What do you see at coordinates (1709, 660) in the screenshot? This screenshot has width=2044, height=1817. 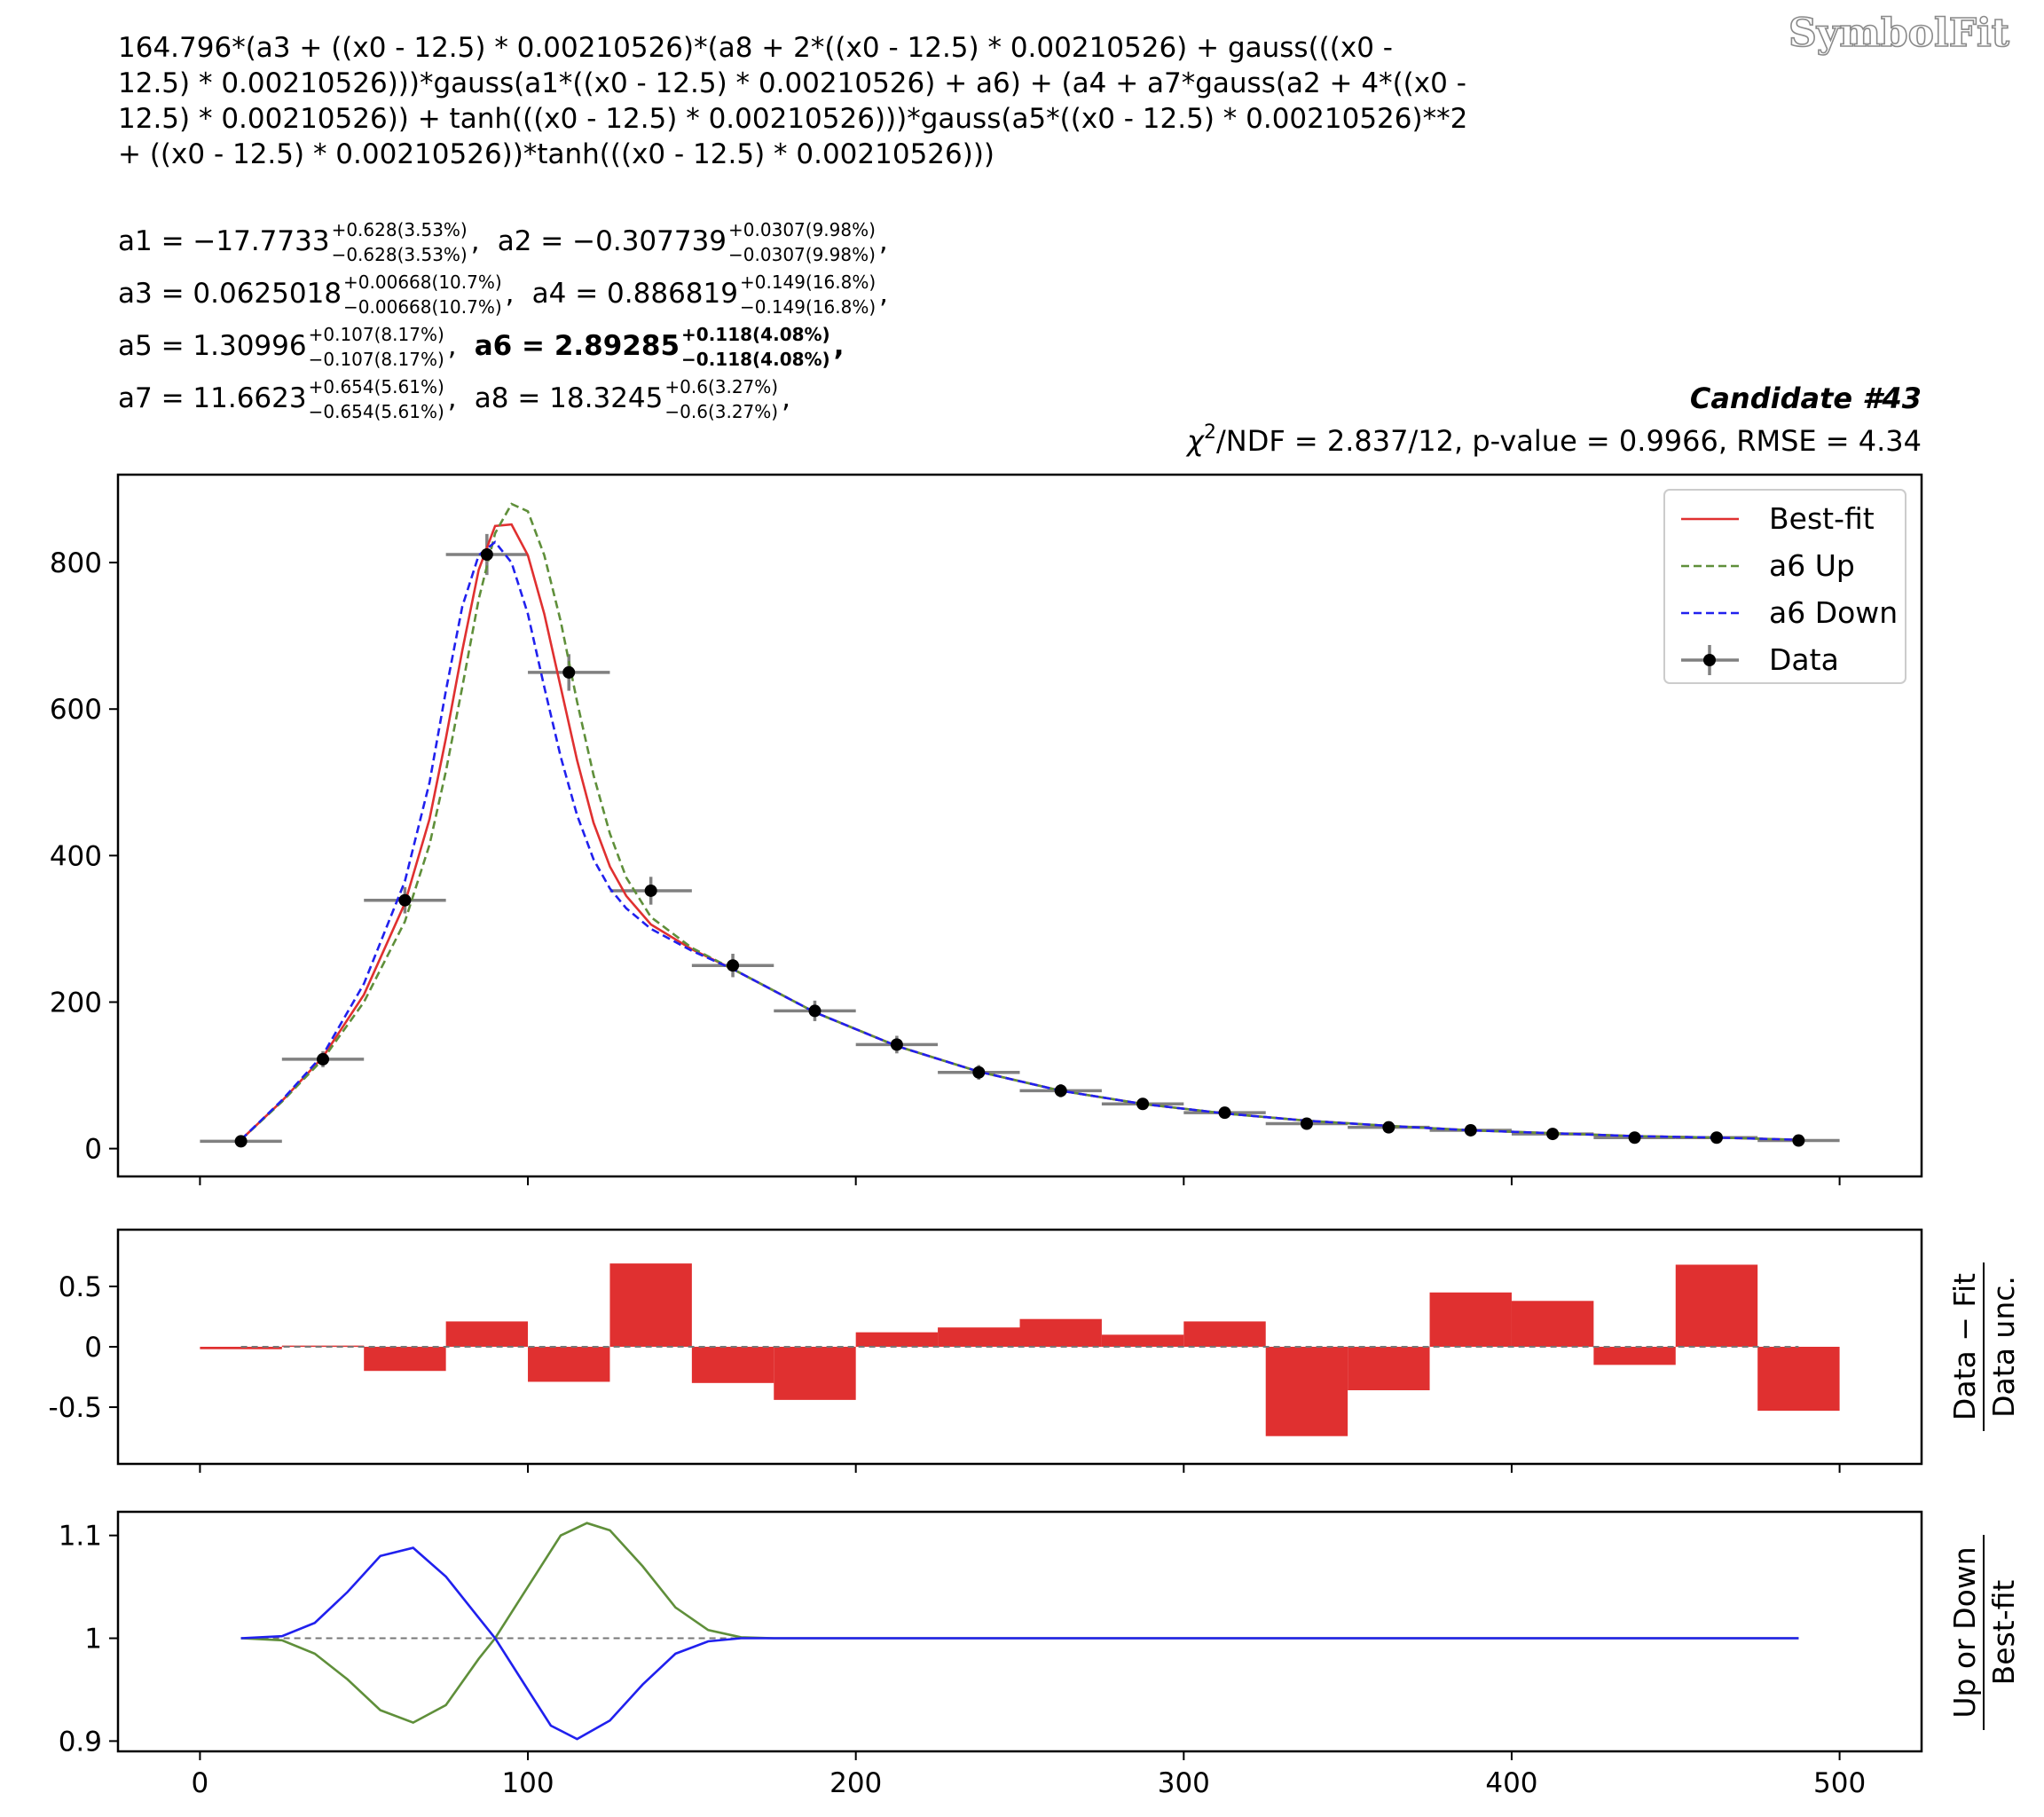 I see `legend-swatch-data-point` at bounding box center [1709, 660].